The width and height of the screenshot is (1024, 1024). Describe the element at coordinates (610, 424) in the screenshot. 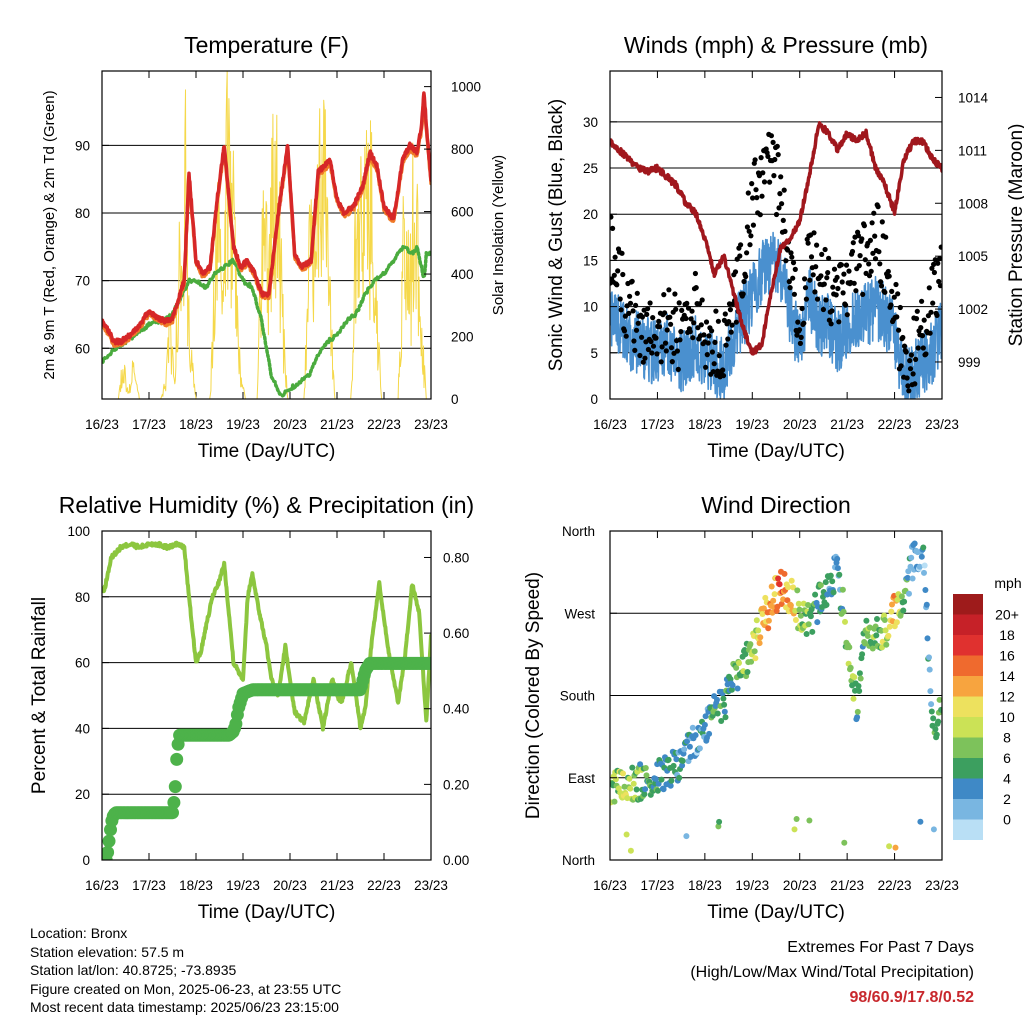

I see `x-tick-label: 16/23` at that location.